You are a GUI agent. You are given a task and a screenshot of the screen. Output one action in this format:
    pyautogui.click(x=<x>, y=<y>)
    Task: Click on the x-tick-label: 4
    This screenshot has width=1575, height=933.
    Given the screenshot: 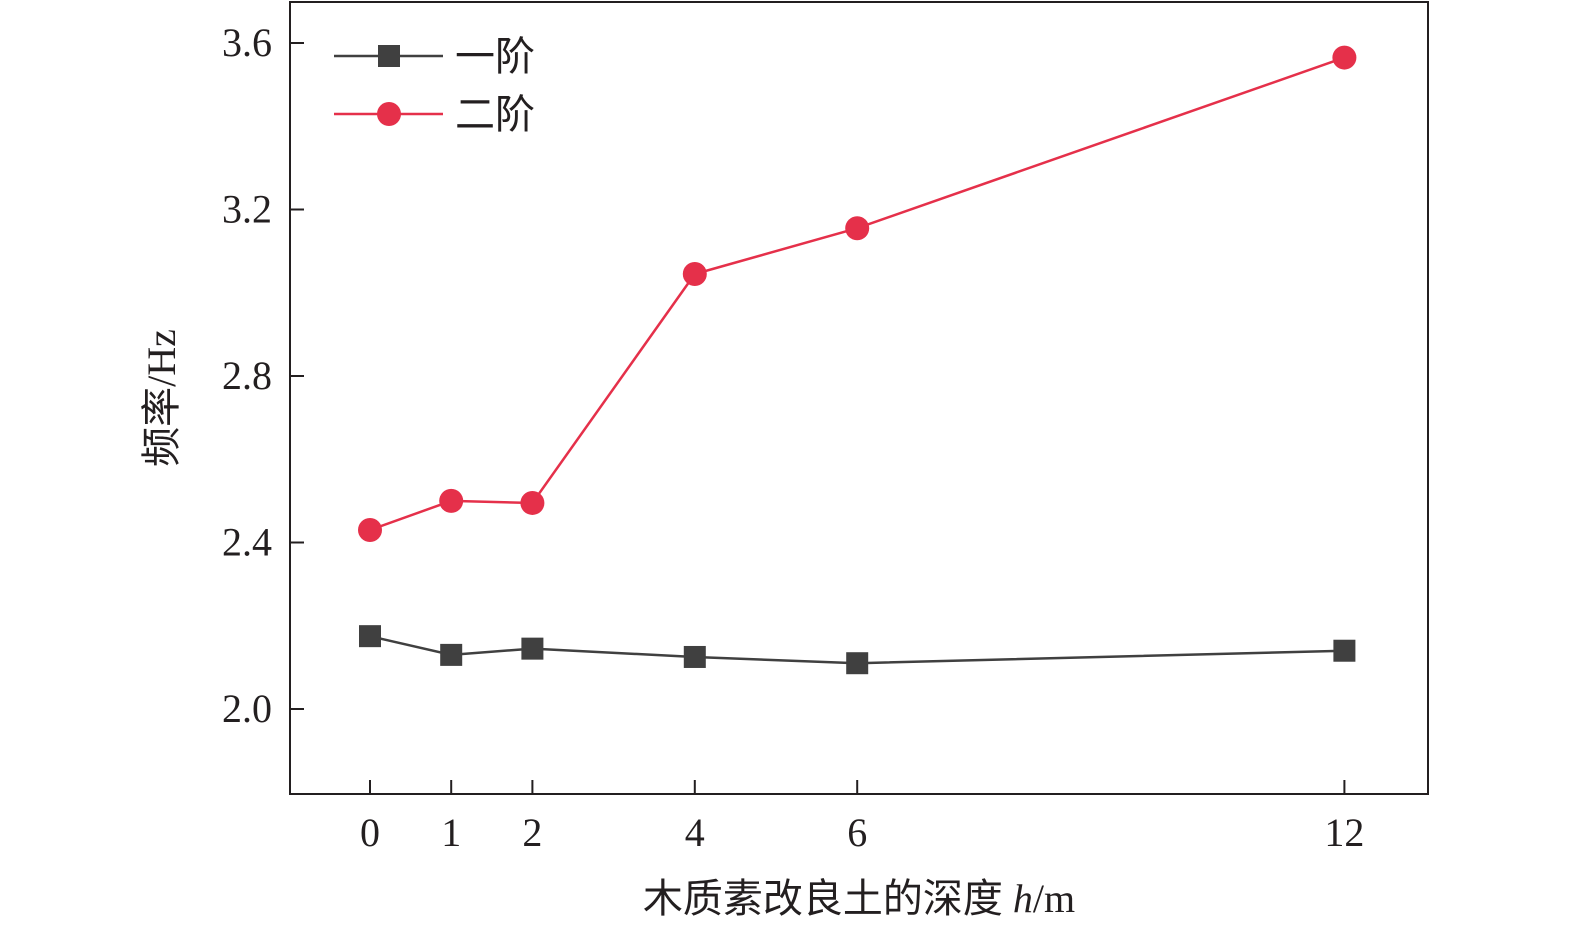 What is the action you would take?
    pyautogui.click(x=695, y=832)
    